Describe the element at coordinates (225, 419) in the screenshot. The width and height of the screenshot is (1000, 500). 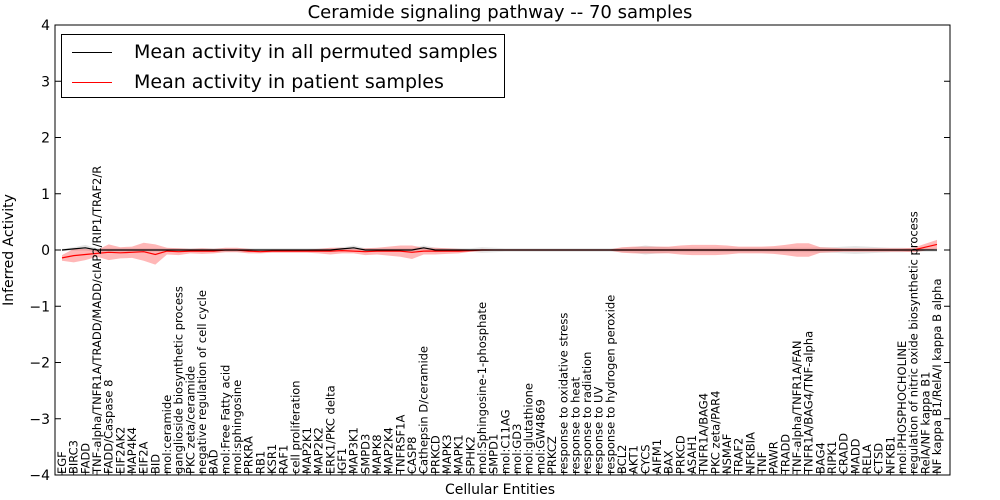
I see `x-tick-label: mol:Free Fatty acid` at that location.